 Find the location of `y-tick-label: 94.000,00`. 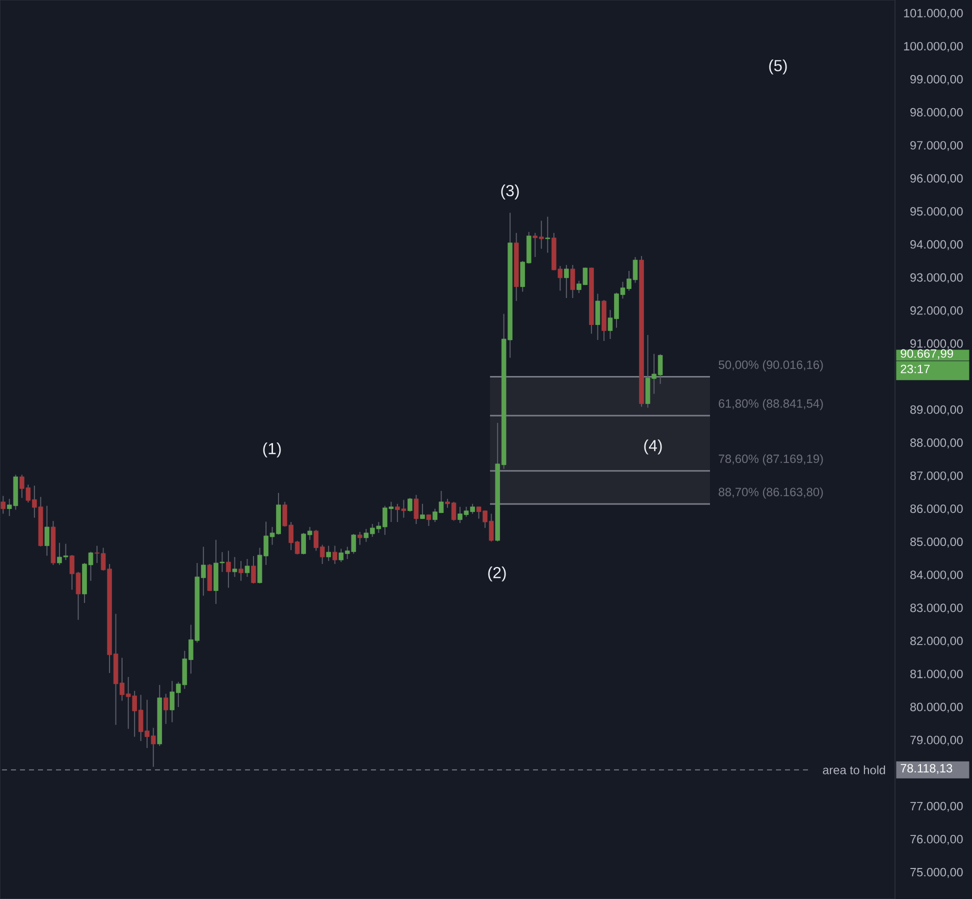

y-tick-label: 94.000,00 is located at coordinates (936, 245).